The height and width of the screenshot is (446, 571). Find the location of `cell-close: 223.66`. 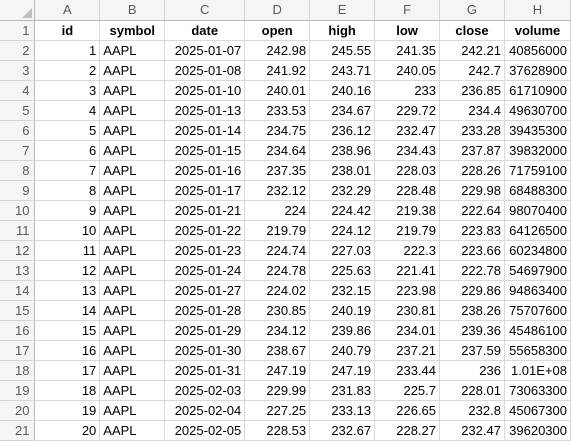

cell-close: 223.66 is located at coordinates (472, 250).